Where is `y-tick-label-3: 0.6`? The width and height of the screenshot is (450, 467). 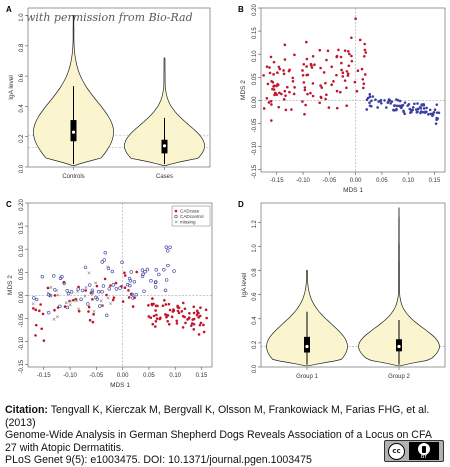 y-tick-label-3: 0.6 is located at coordinates (22, 77).